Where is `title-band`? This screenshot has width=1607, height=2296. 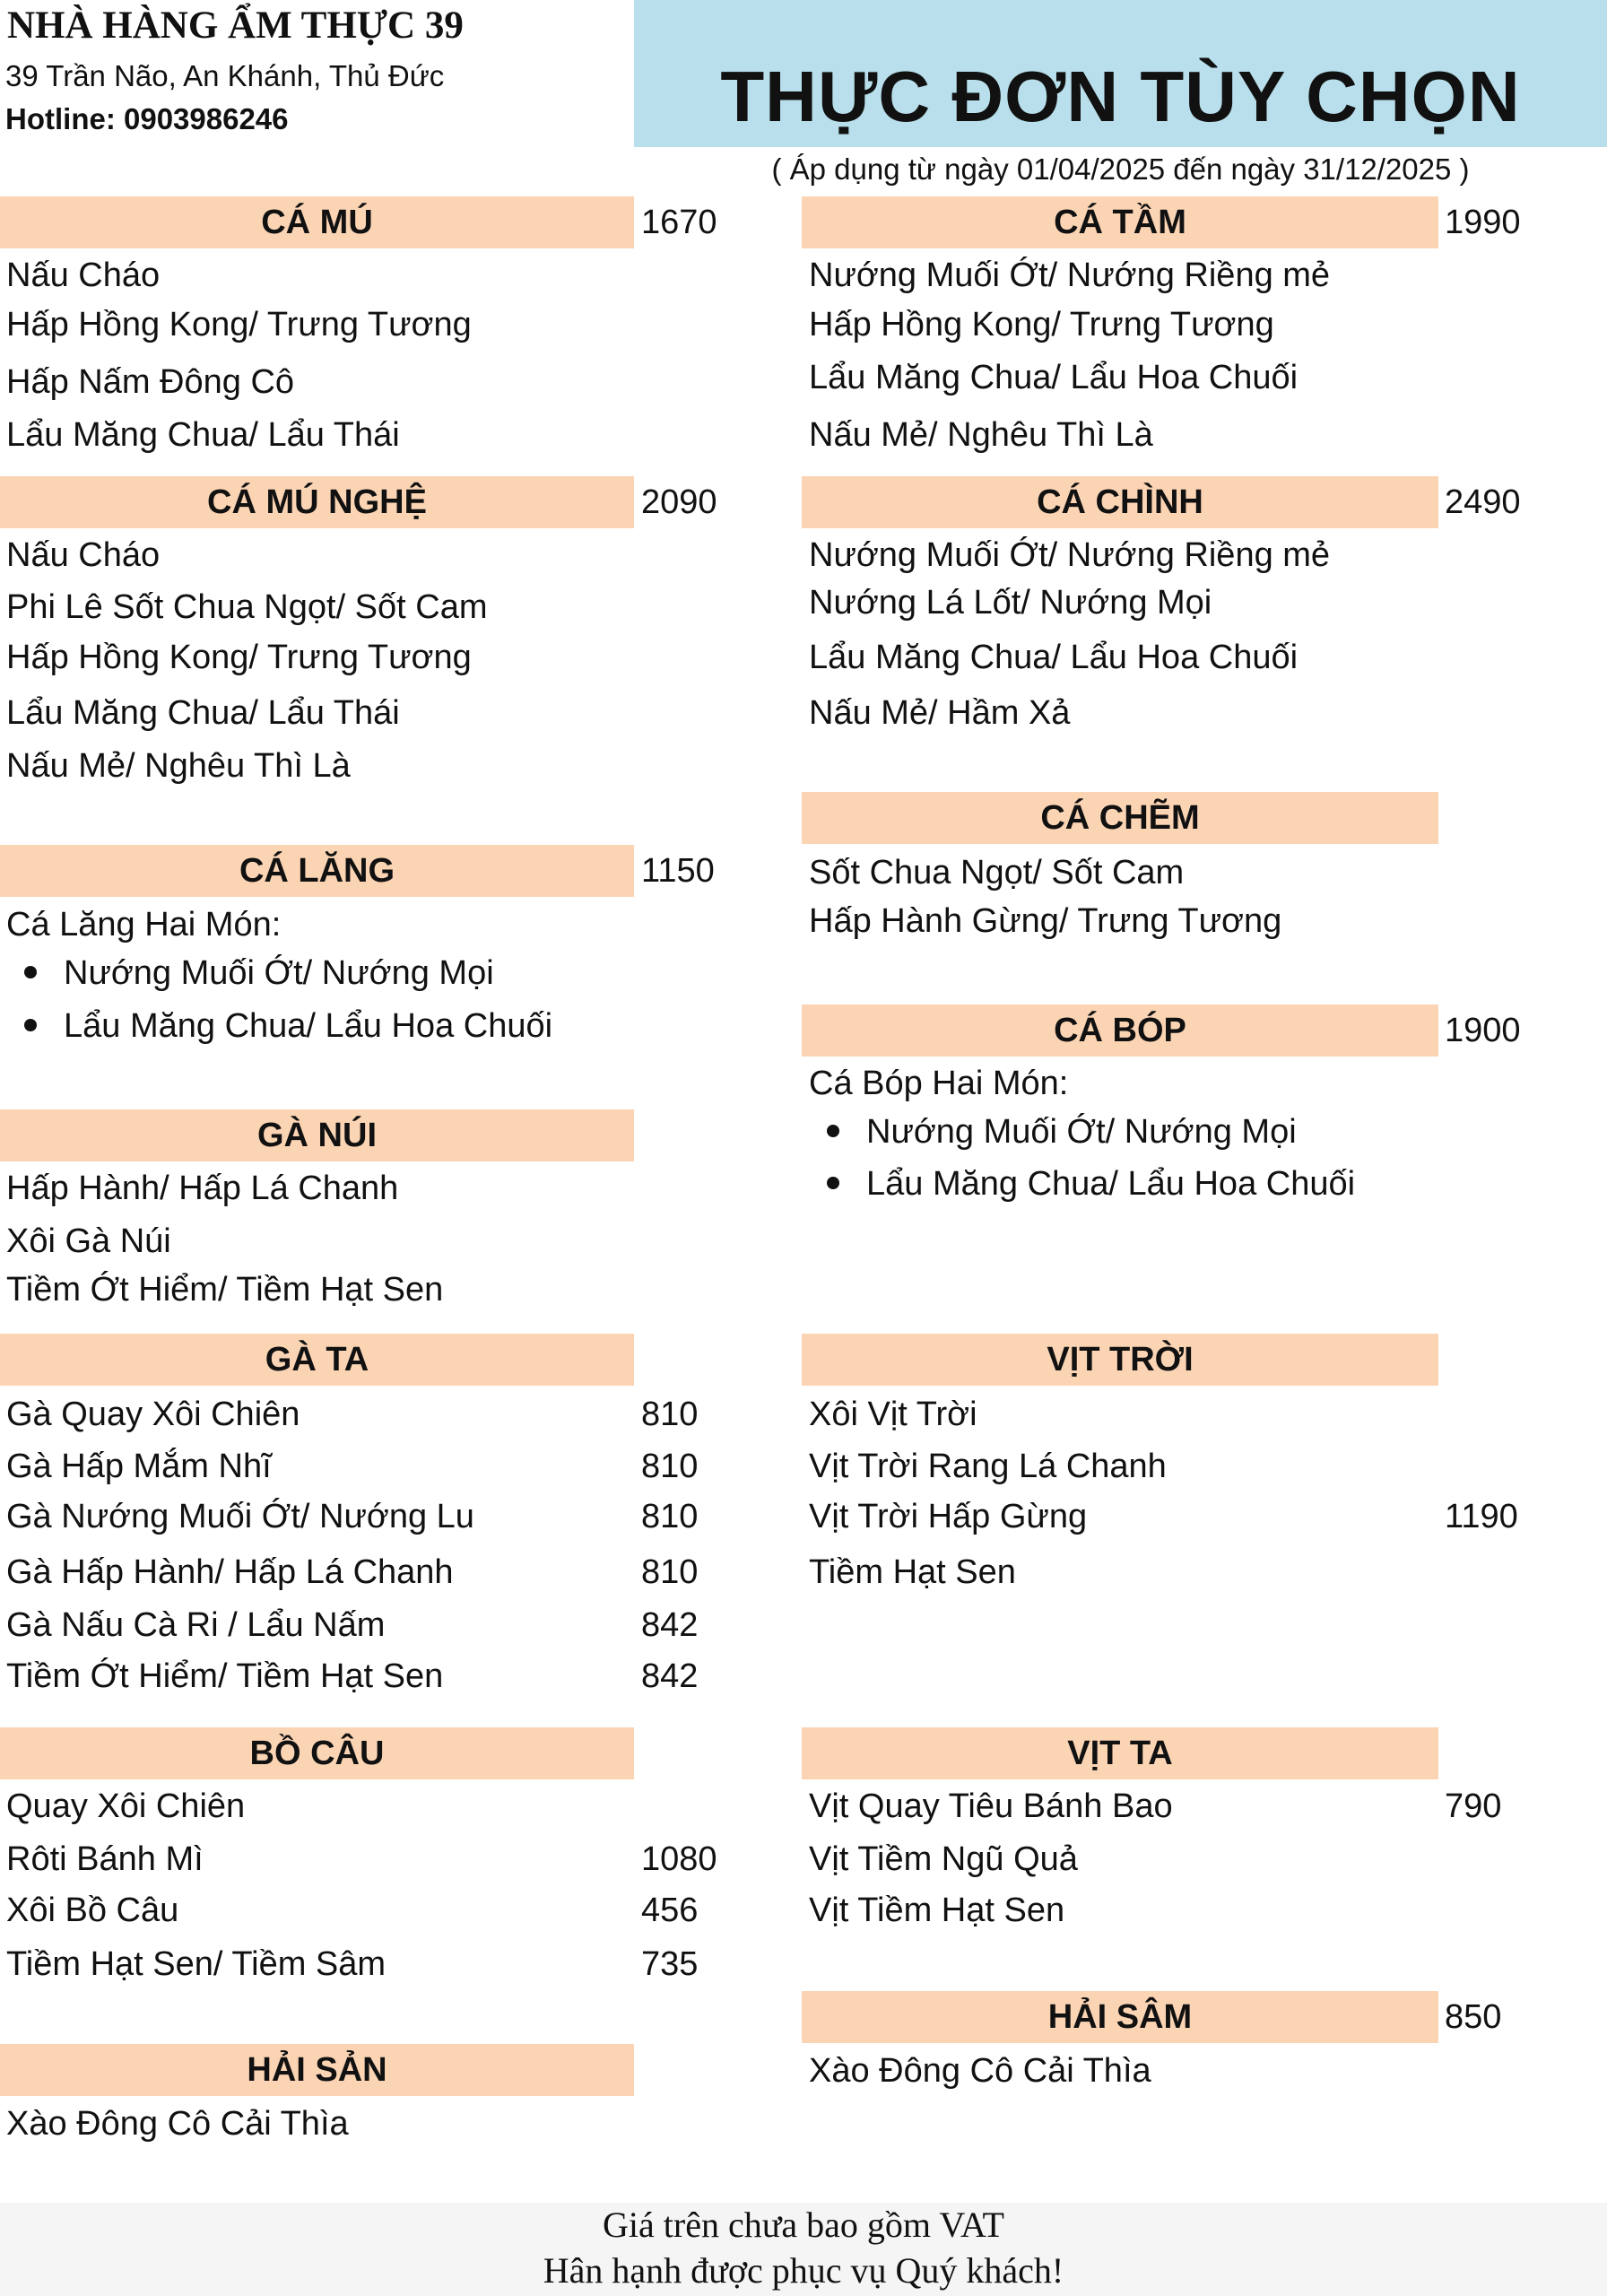 title-band is located at coordinates (1121, 73).